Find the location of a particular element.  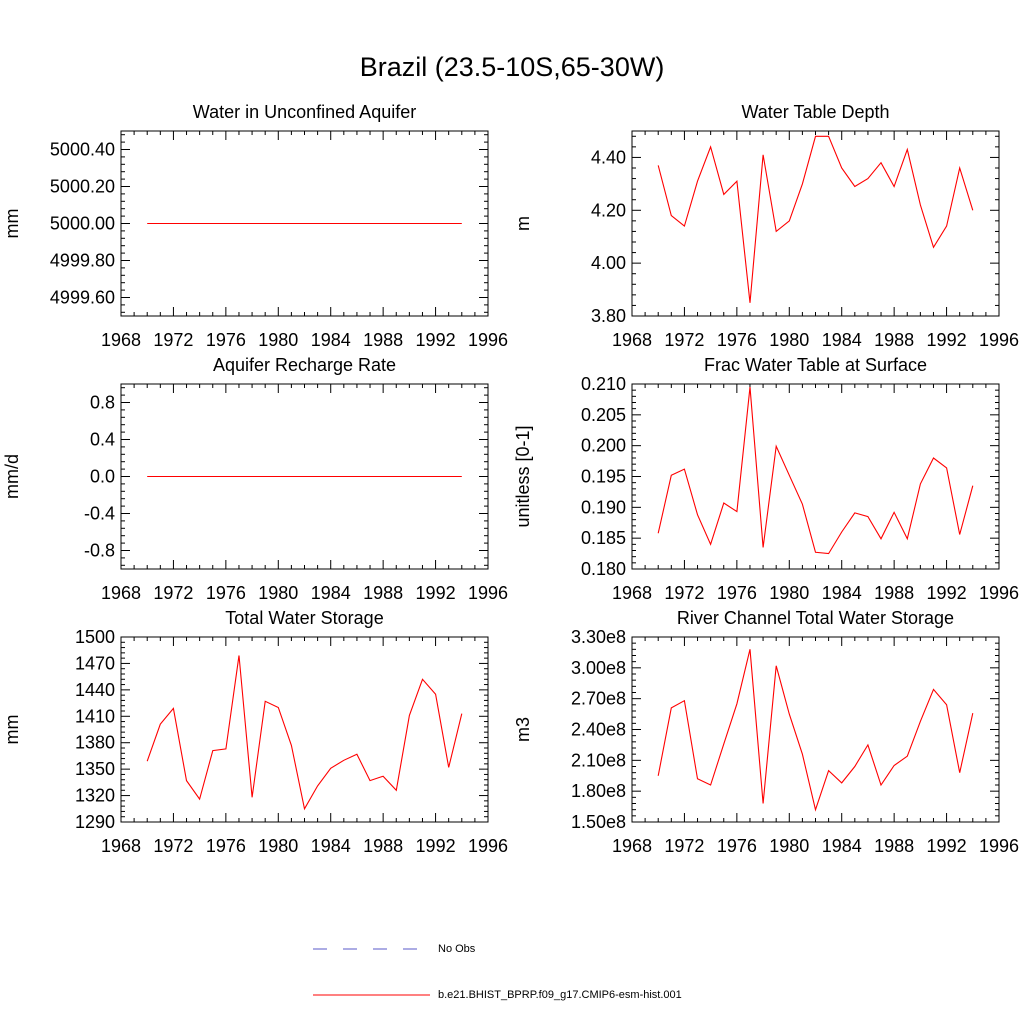

y-tick-label: 1440 is located at coordinates (95, 690).